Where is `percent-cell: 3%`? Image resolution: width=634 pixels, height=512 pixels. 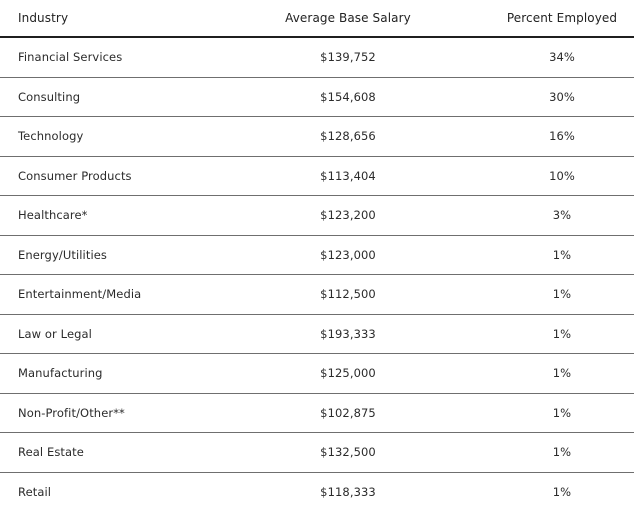 percent-cell: 3% is located at coordinates (562, 215).